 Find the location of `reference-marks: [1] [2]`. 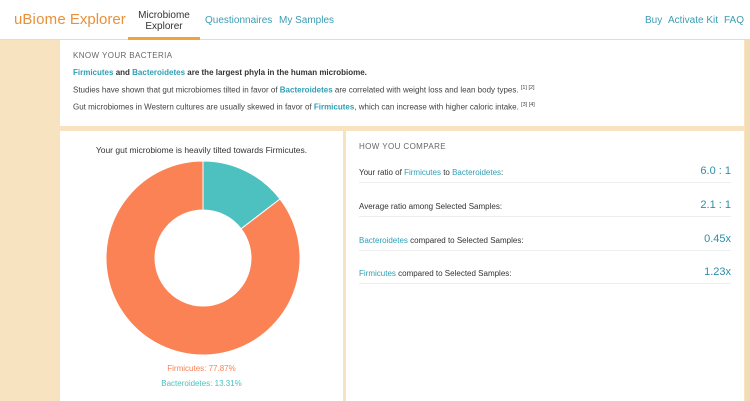

reference-marks: [1] [2] is located at coordinates (527, 88).